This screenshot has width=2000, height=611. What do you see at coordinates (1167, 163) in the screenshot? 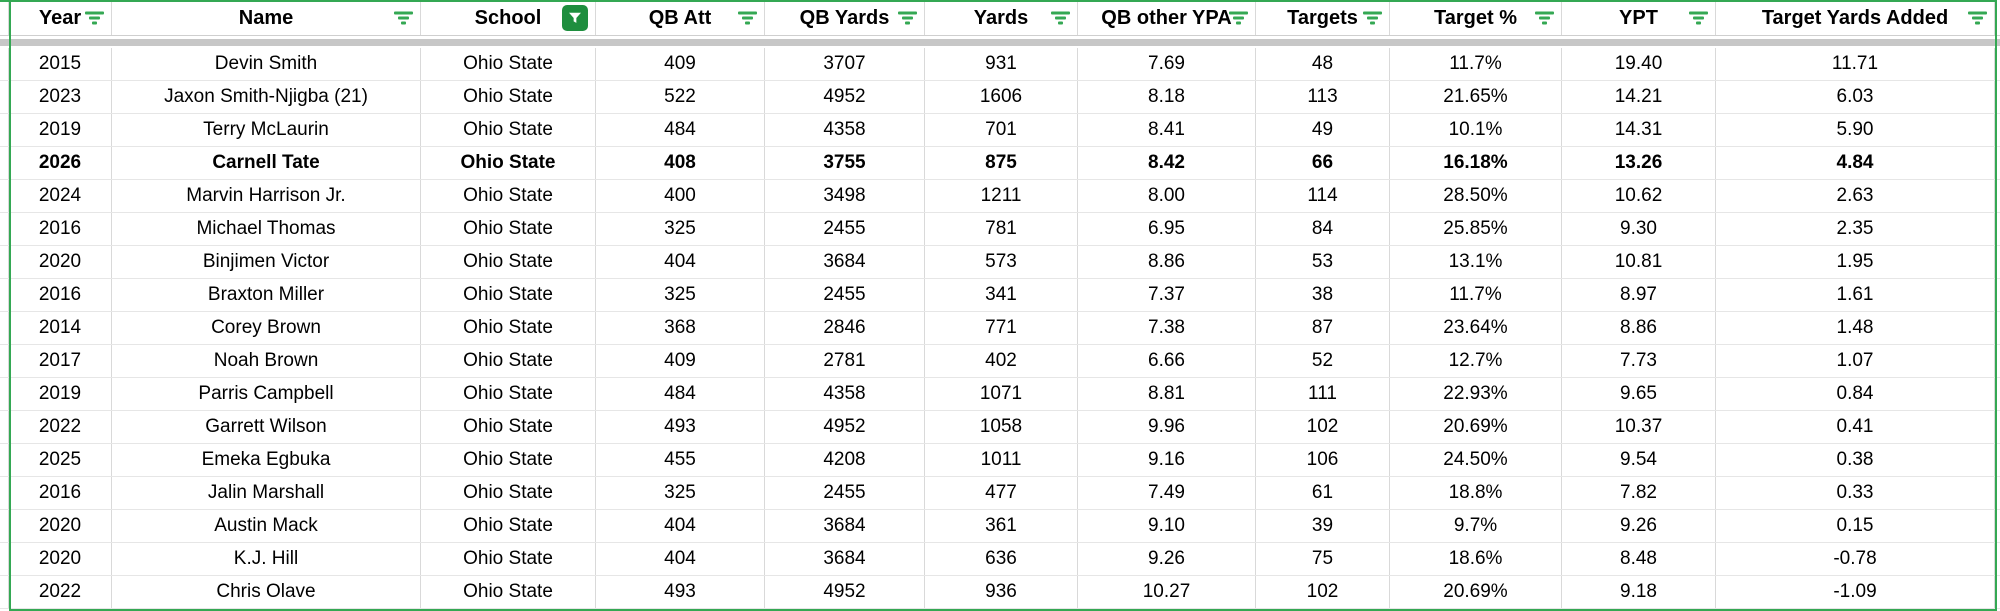
I see `cell-qb-other-ypa: 8.42` at bounding box center [1167, 163].